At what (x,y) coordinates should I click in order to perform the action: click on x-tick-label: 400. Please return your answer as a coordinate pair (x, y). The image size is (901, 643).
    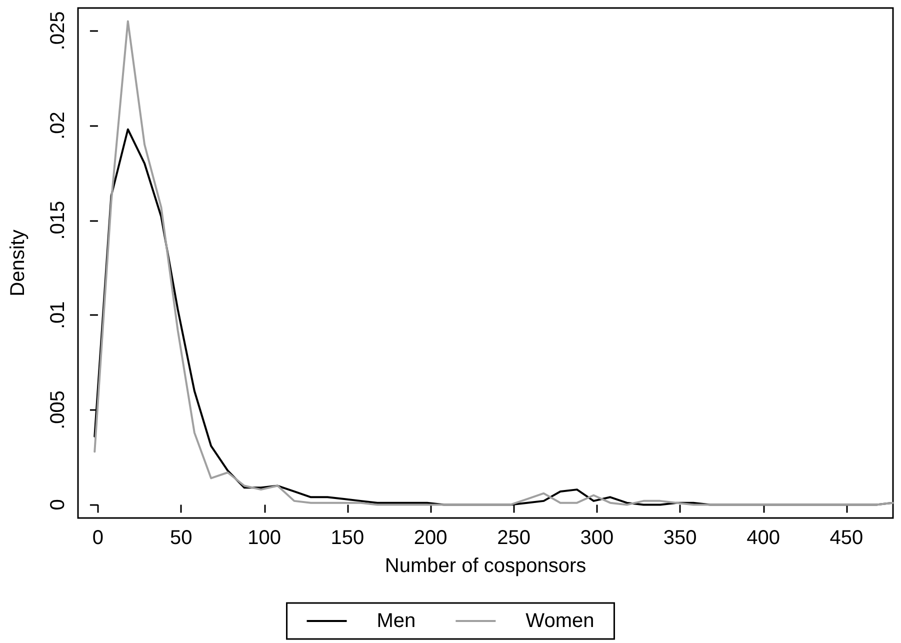
    Looking at the image, I should click on (763, 538).